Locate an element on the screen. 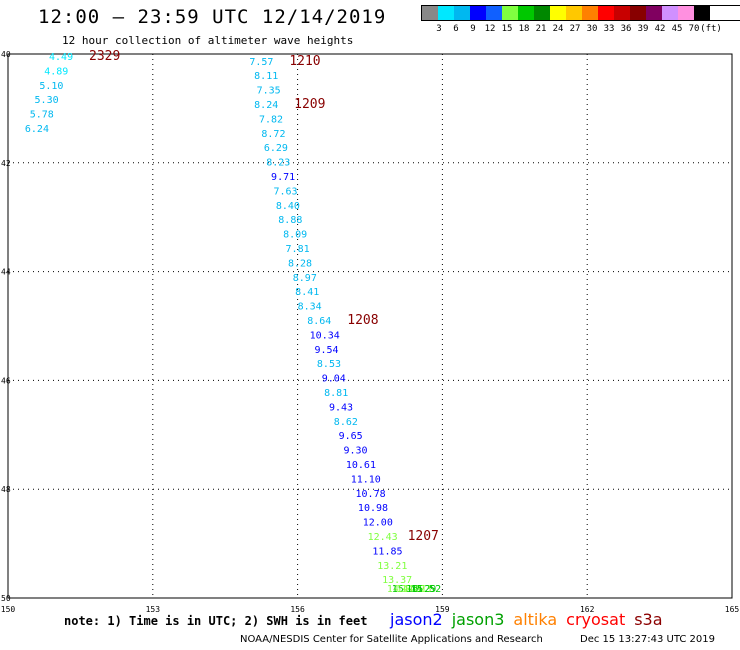  lat-tick-label: 48 is located at coordinates (6, 489).